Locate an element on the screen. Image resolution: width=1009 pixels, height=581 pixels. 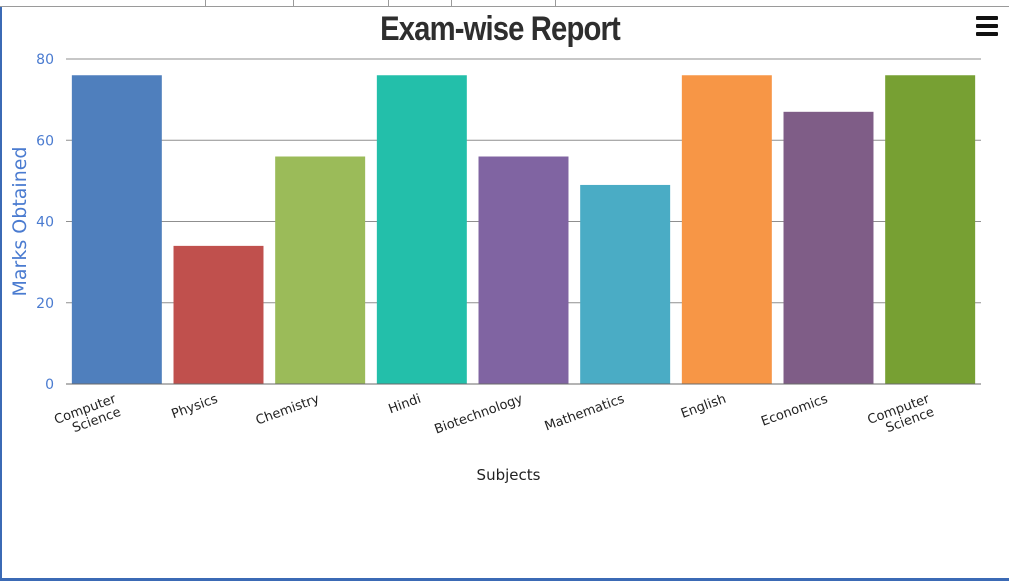
y-tick-label: 40 is located at coordinates (45, 223).